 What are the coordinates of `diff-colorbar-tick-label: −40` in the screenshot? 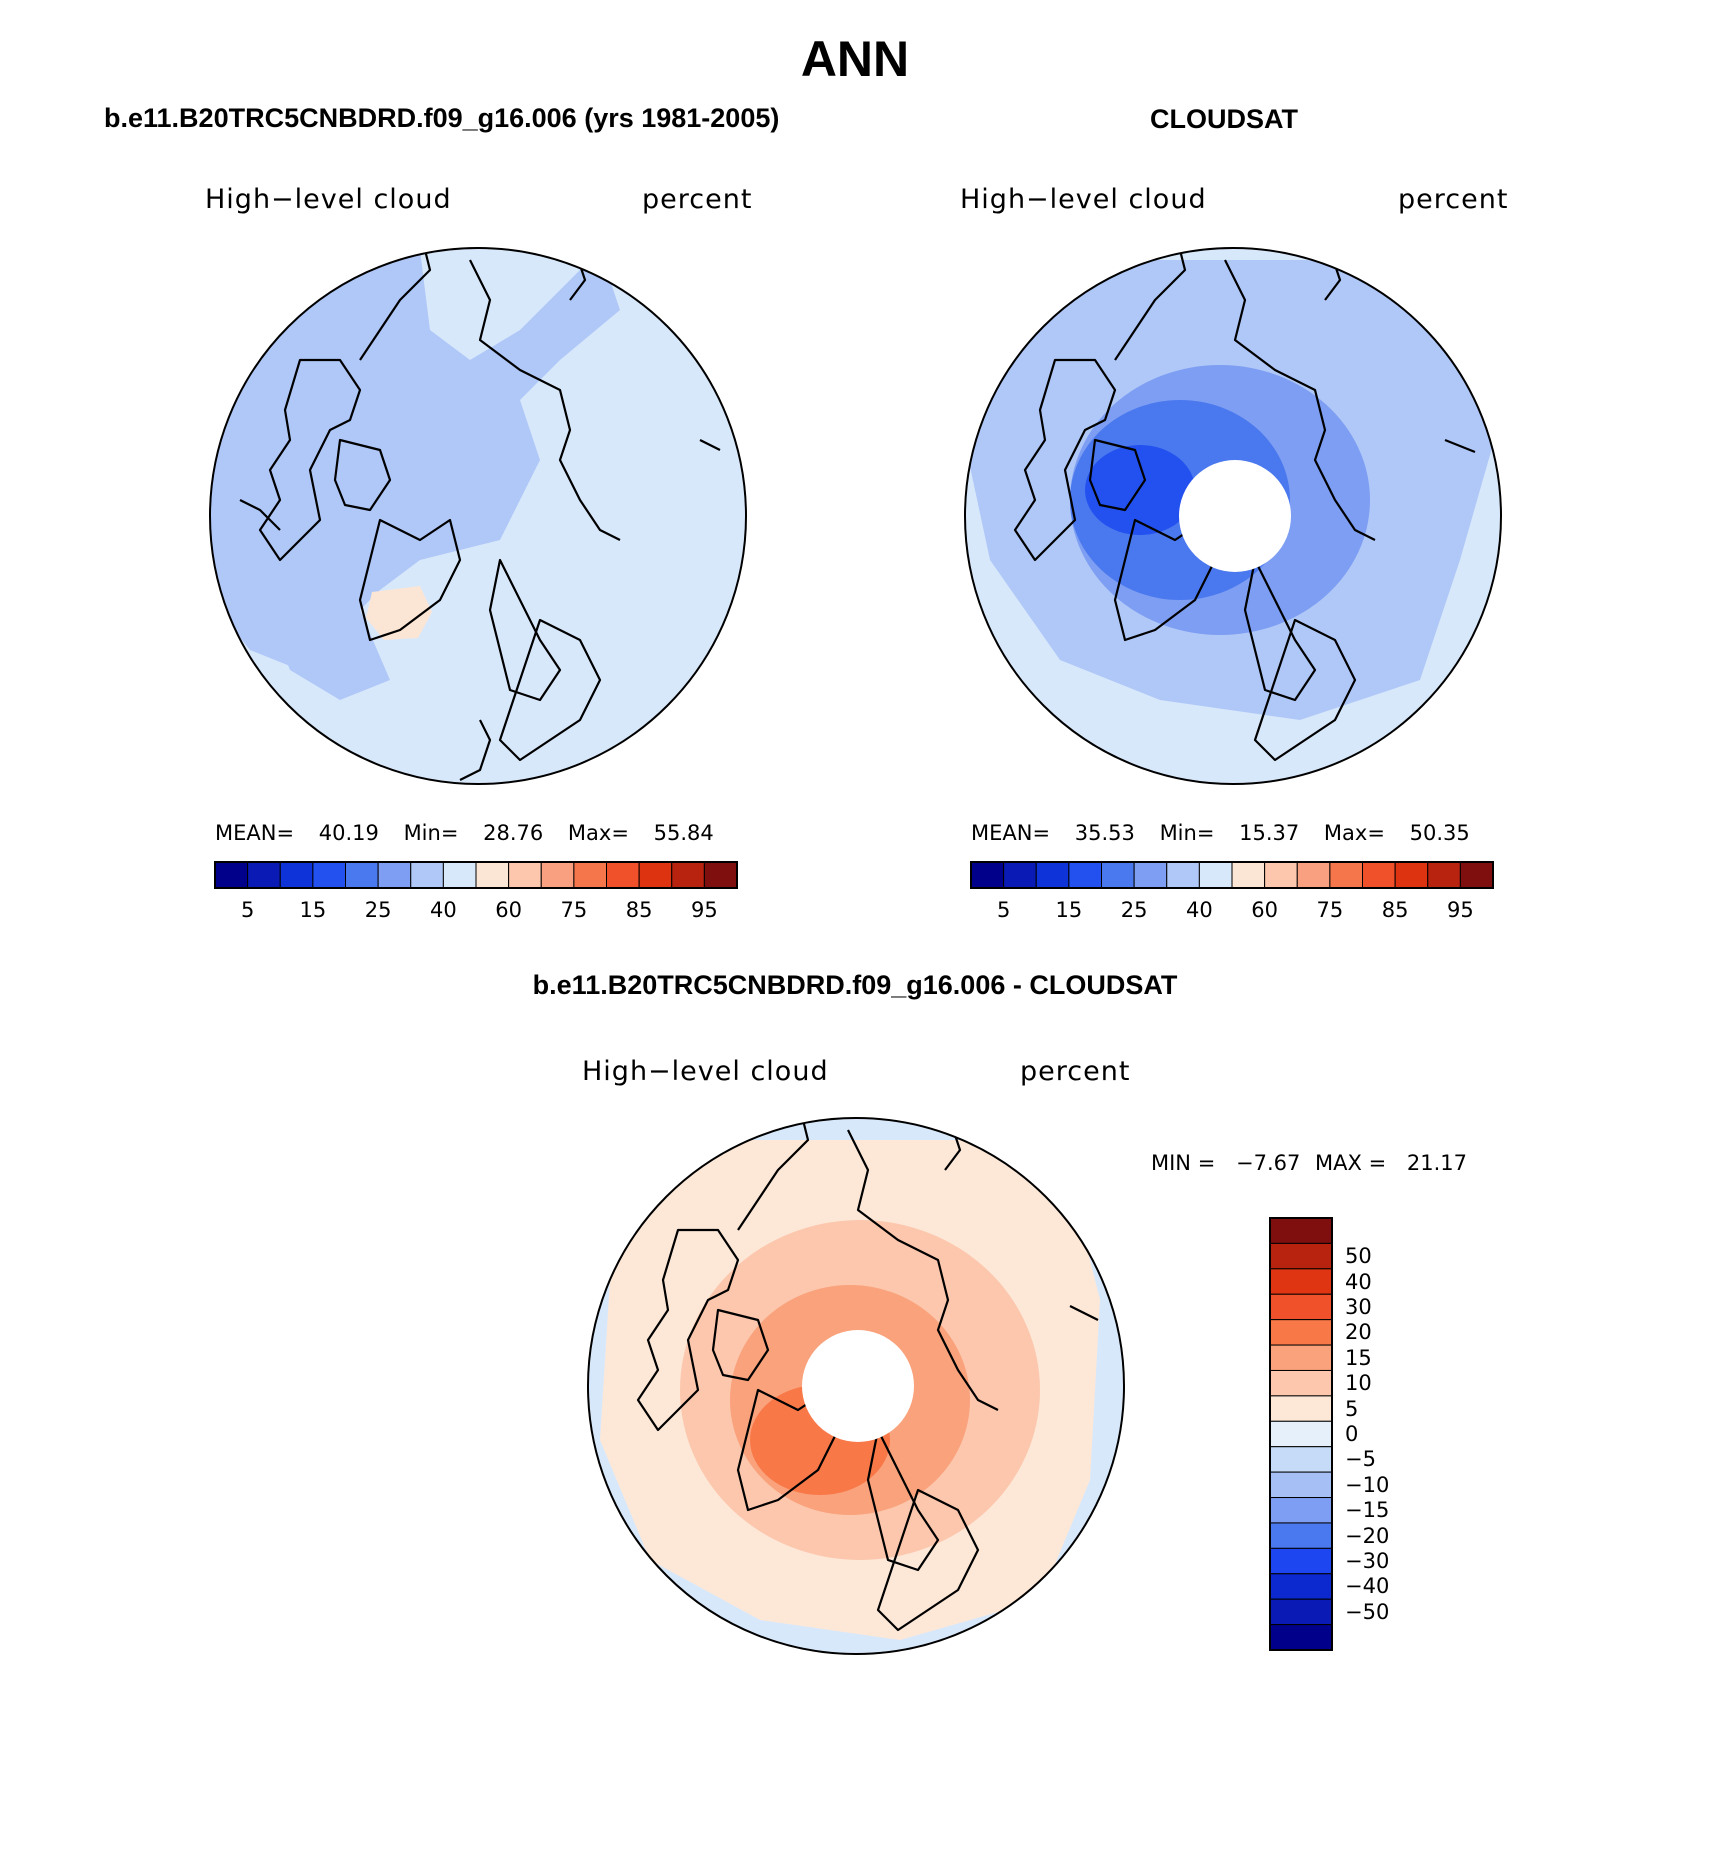 It's located at (1367, 1586).